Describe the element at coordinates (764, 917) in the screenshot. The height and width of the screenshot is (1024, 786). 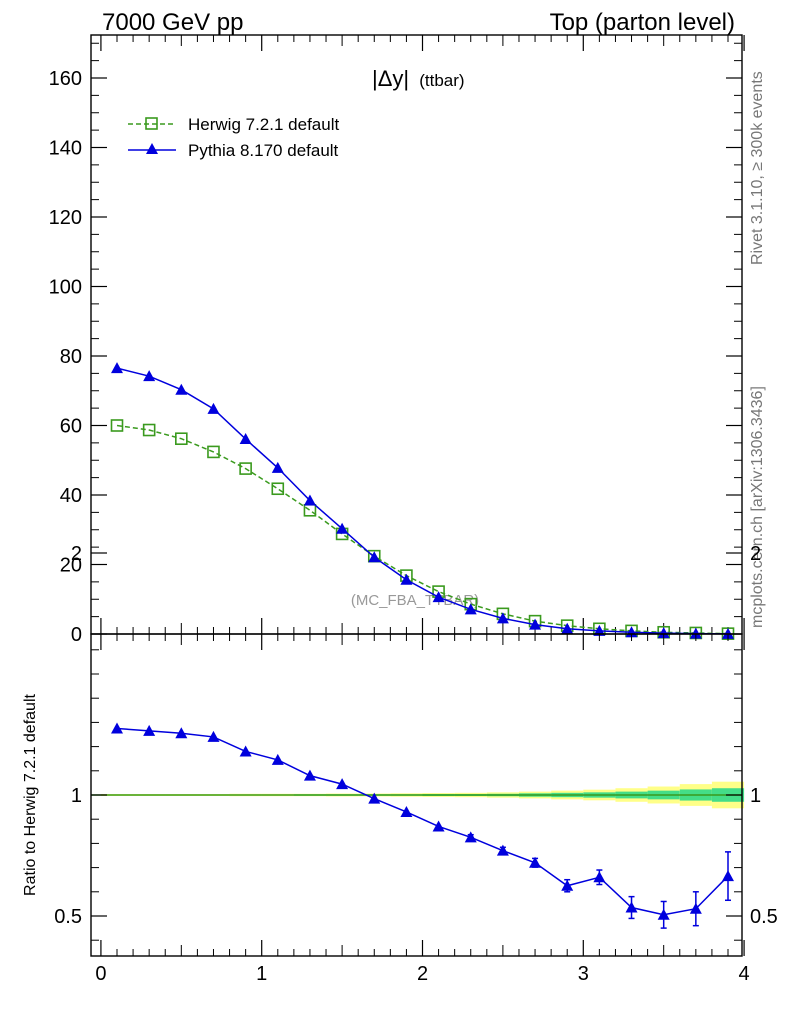
I see `ratio-y-tick-label-right: 0.5` at that location.